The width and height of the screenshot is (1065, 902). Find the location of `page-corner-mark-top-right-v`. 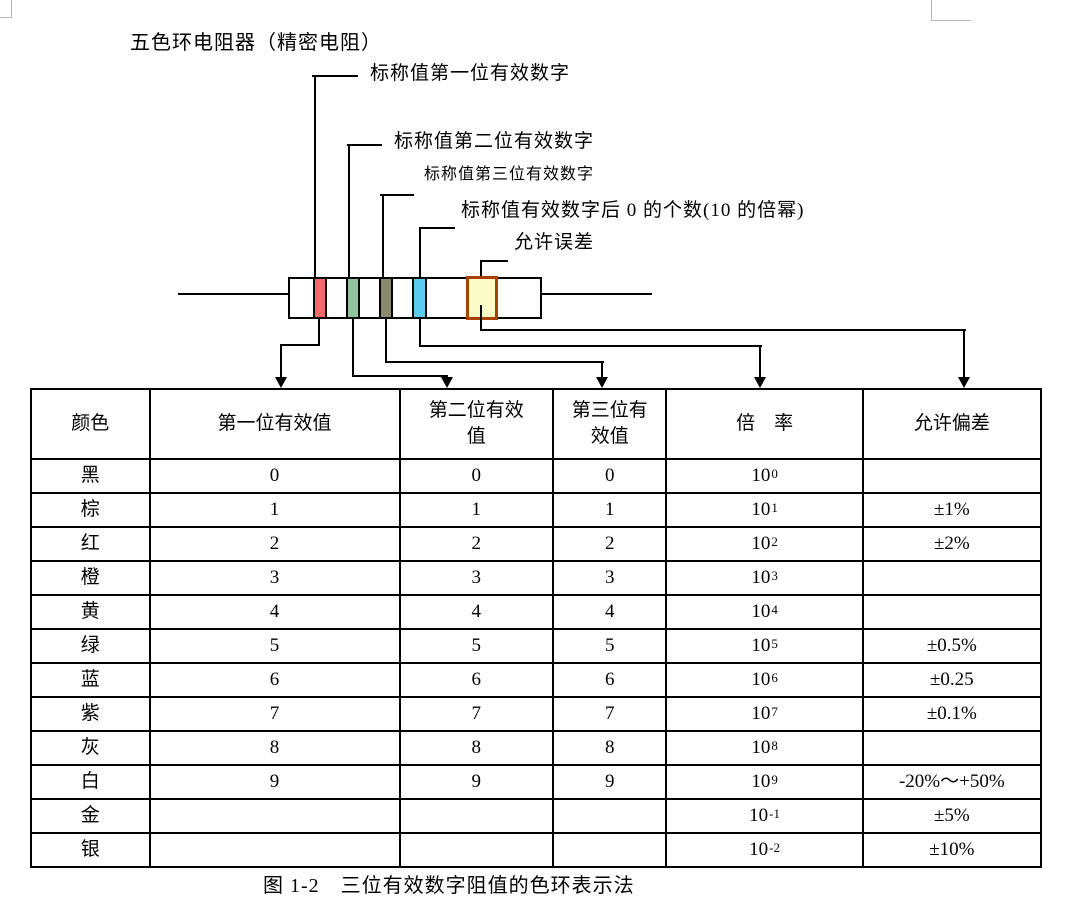

page-corner-mark-top-right-v is located at coordinates (931, 10).